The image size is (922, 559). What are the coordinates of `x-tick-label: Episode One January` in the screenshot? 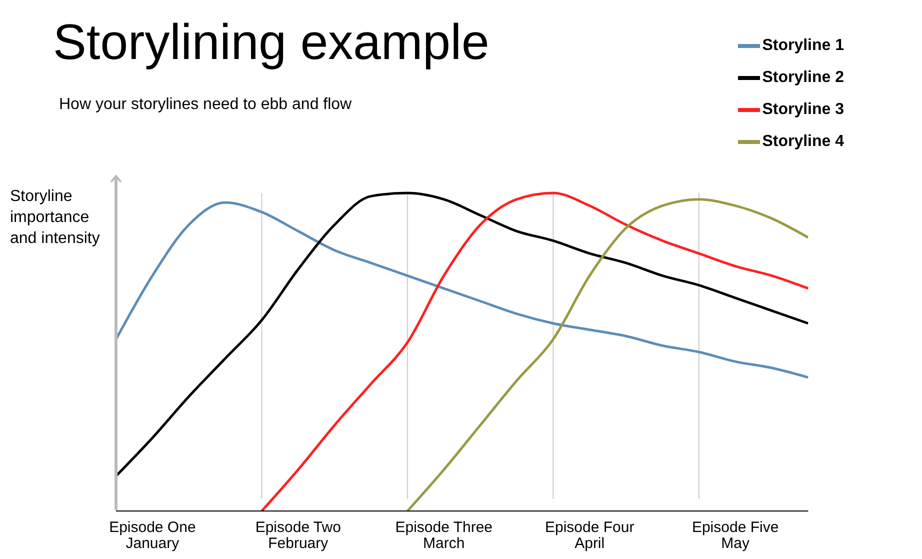 It's located at (152, 535).